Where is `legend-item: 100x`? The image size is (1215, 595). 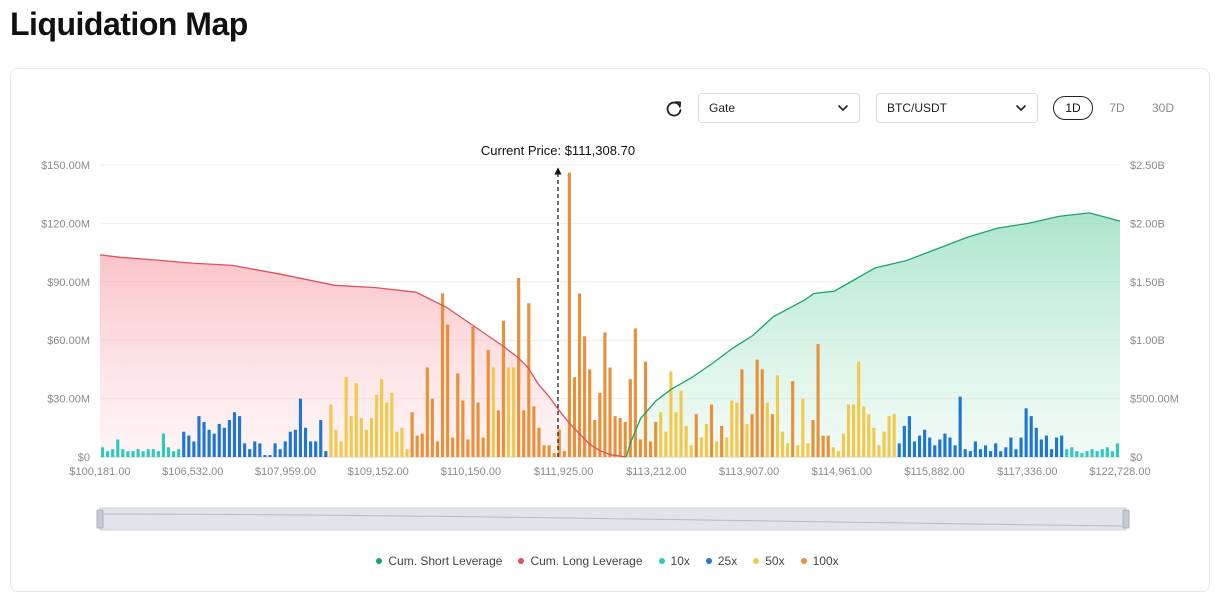
legend-item: 100x is located at coordinates (819, 561).